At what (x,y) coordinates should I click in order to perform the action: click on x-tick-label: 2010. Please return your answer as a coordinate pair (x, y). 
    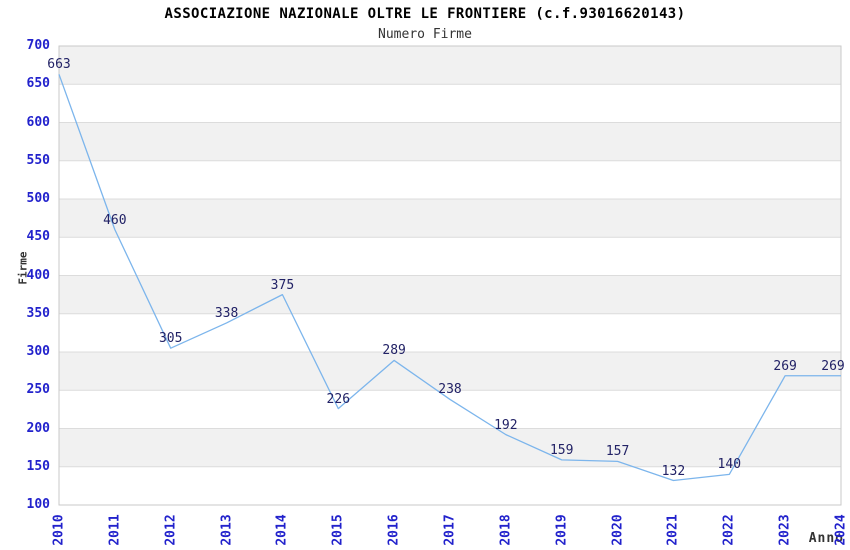
    Looking at the image, I should click on (59, 530).